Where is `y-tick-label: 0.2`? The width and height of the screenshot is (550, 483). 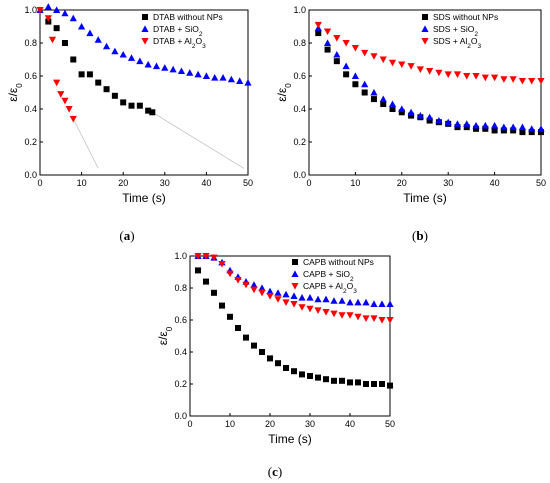 y-tick-label: 0.2 is located at coordinates (180, 384).